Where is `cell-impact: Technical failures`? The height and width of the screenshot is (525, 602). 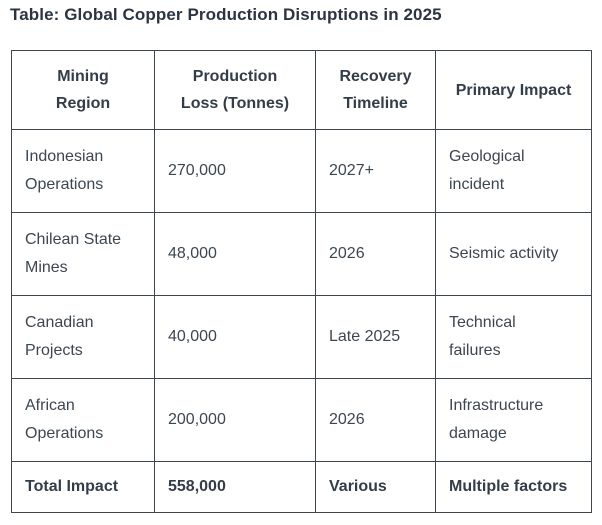
cell-impact: Technical failures is located at coordinates (513, 337).